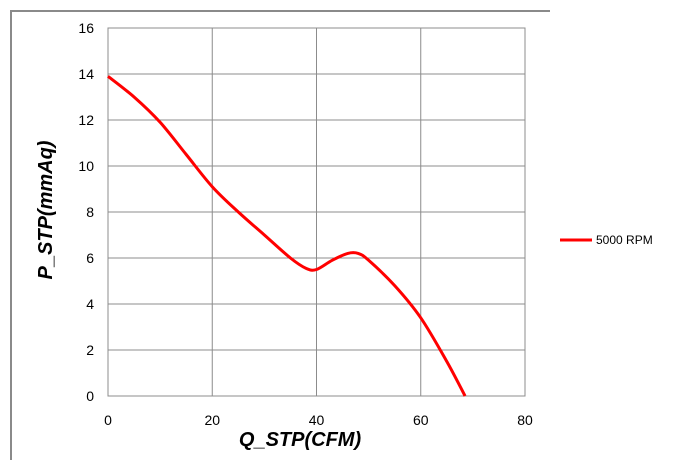 The image size is (681, 462). What do you see at coordinates (90, 350) in the screenshot?
I see `y-tick-label: 2` at bounding box center [90, 350].